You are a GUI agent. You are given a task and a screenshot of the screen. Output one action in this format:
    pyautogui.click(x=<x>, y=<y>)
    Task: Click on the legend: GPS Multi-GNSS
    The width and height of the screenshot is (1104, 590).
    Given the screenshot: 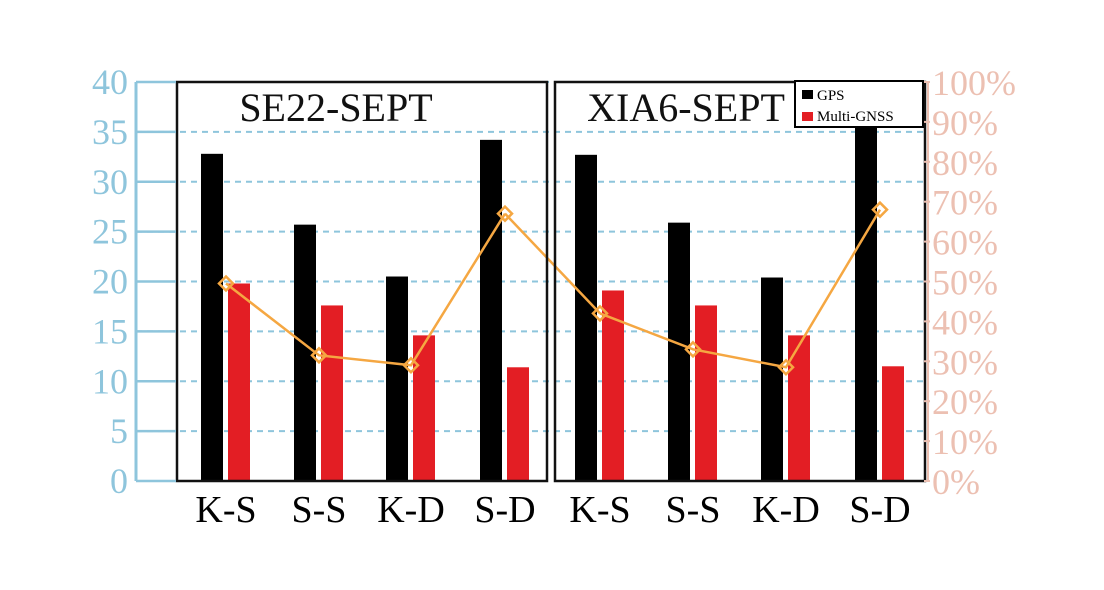 What is the action you would take?
    pyautogui.click(x=859, y=104)
    